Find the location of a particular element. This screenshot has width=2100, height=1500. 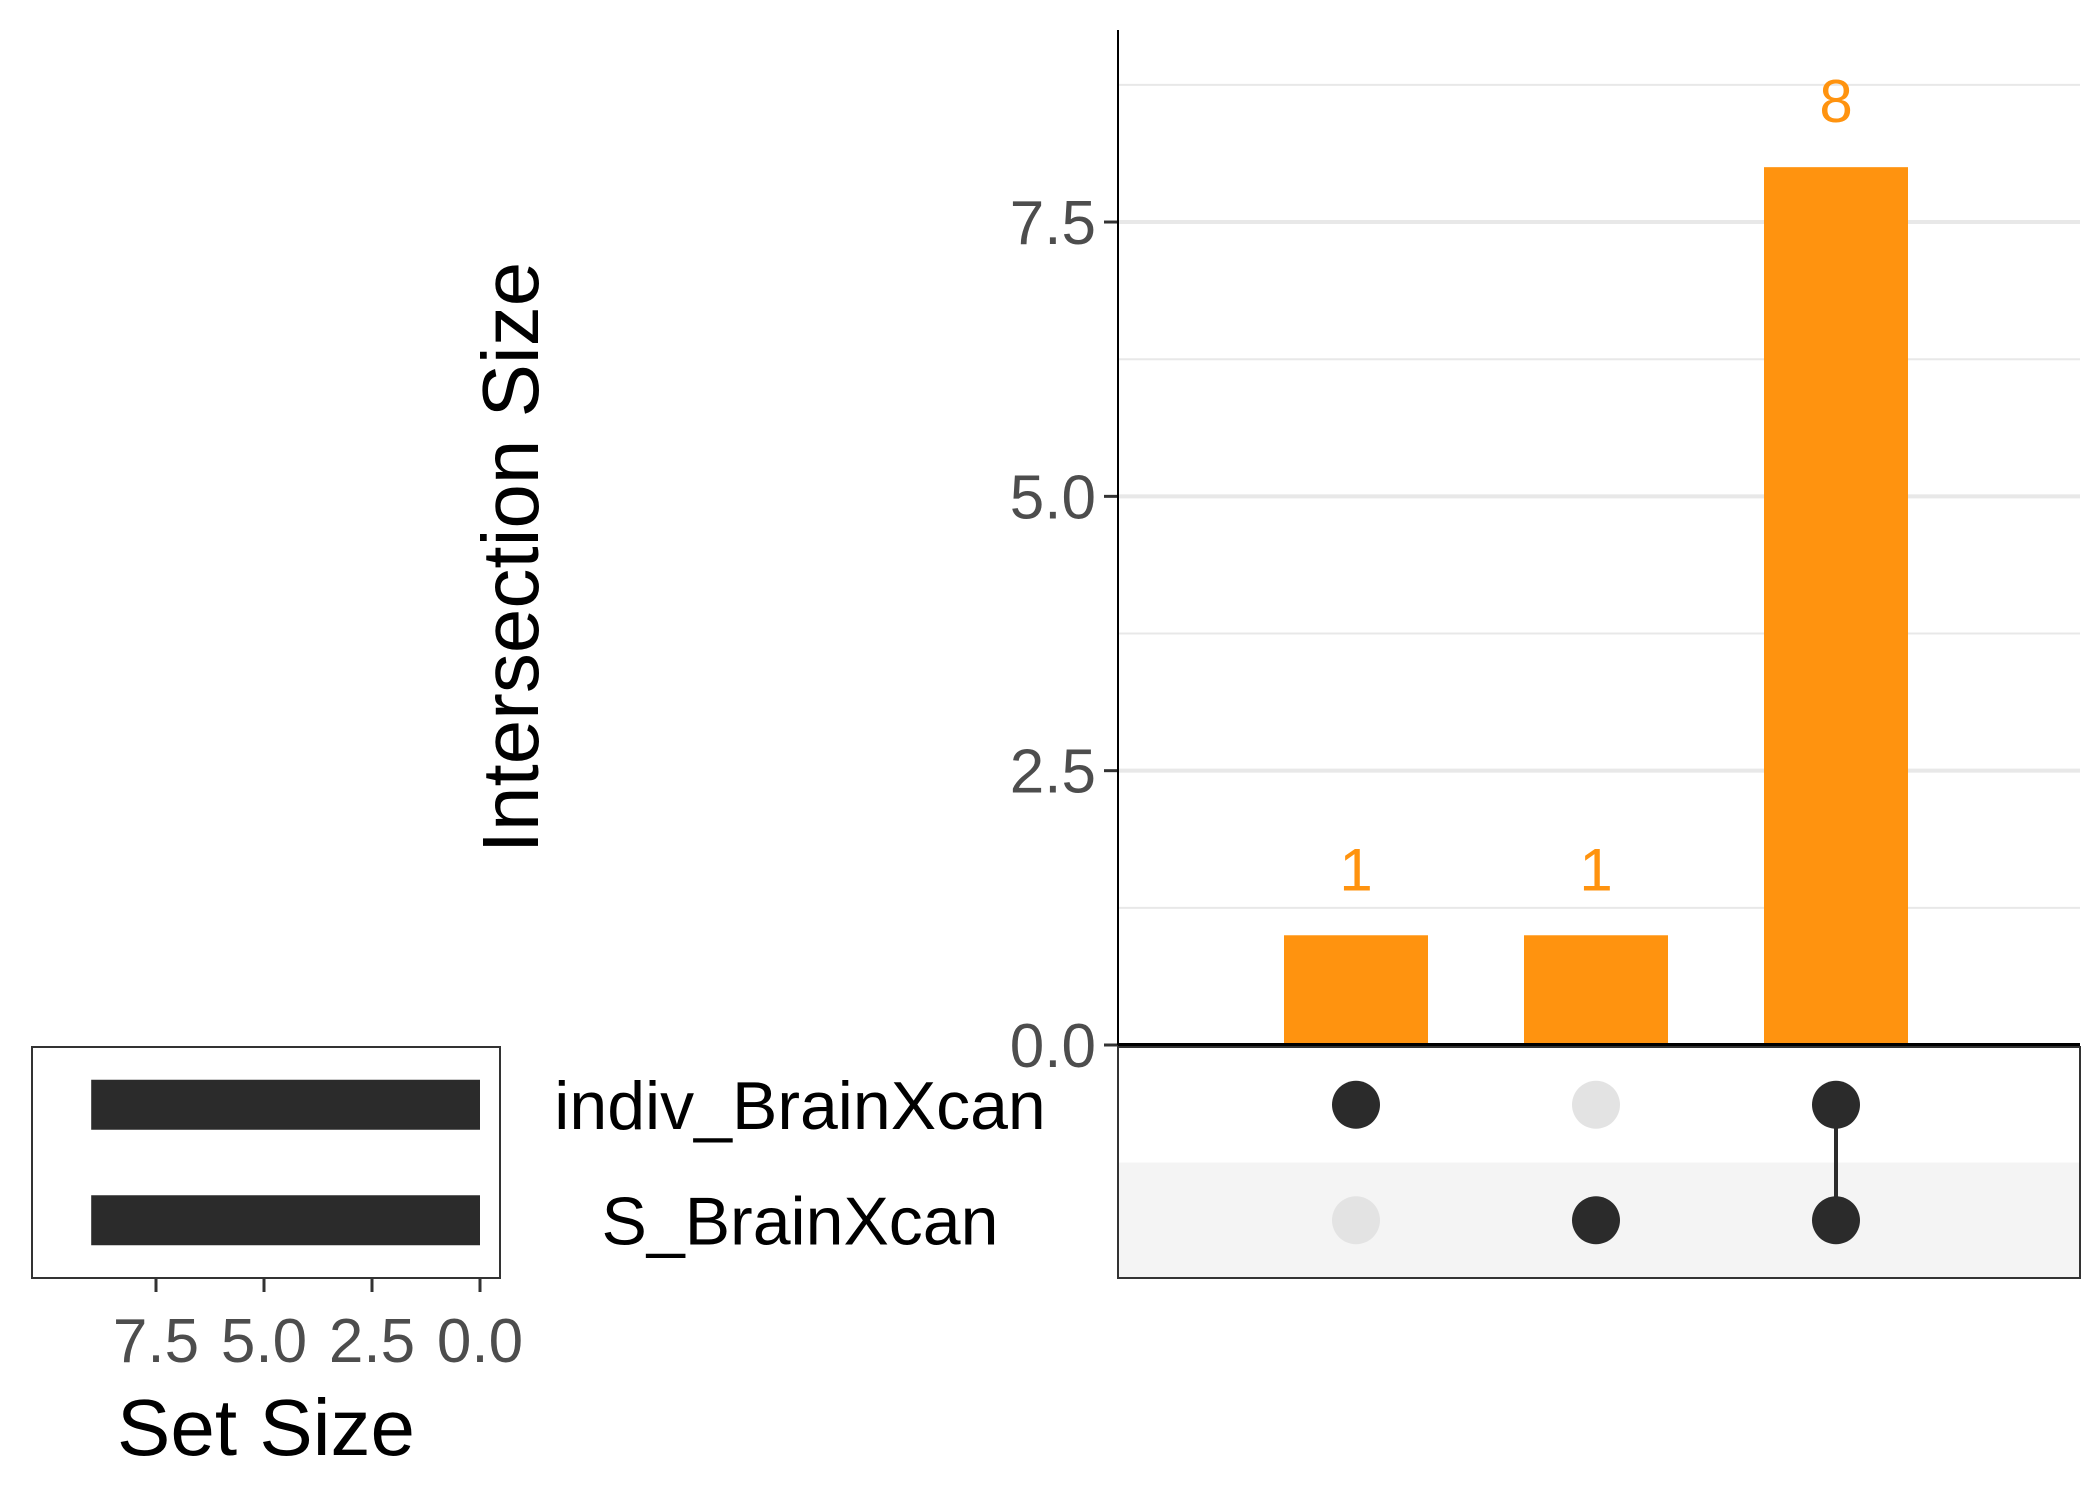

y-axis-ticks: 0.0 2.5 5.0 7.5 is located at coordinates (1064, 635).